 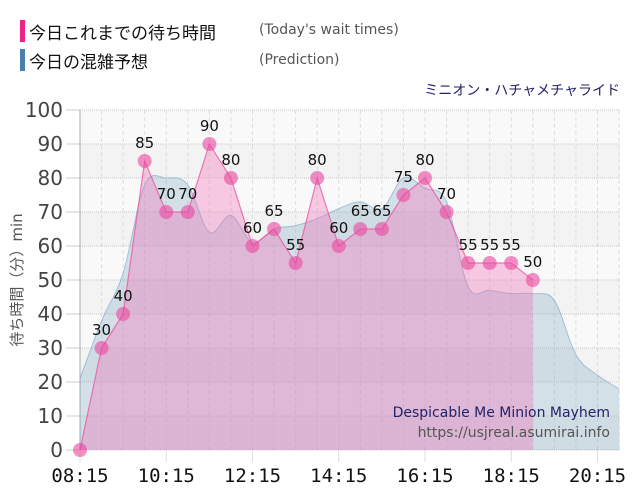 I want to click on legend-prediction-label-en: (Prediction), so click(x=299, y=60).